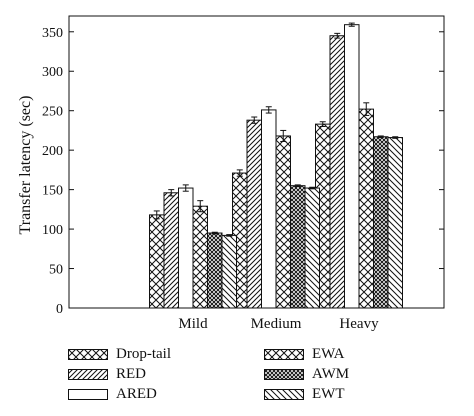 The image size is (474, 416). Describe the element at coordinates (143, 354) in the screenshot. I see `legend-label: Drop-tail` at that location.